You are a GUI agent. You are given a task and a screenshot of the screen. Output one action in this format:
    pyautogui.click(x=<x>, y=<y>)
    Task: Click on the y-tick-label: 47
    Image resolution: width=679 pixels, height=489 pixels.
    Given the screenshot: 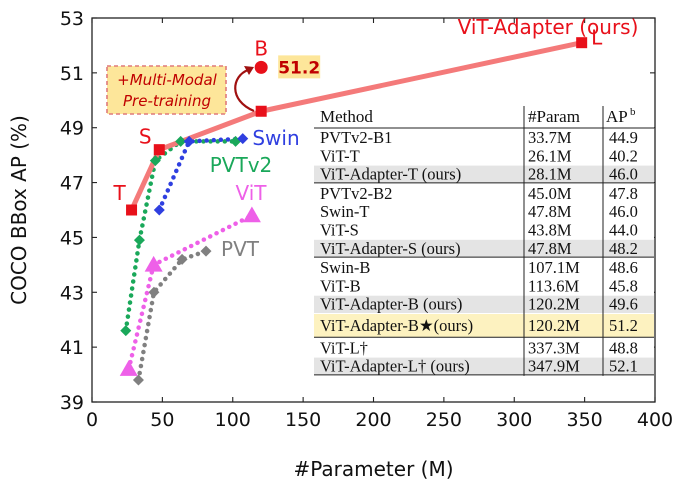 What is the action you would take?
    pyautogui.click(x=72, y=184)
    